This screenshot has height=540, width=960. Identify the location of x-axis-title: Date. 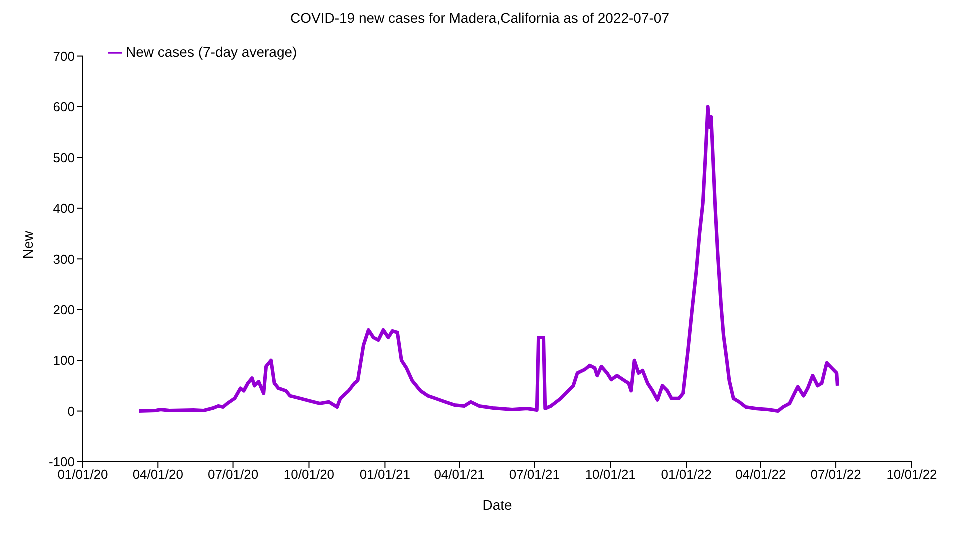
(497, 505).